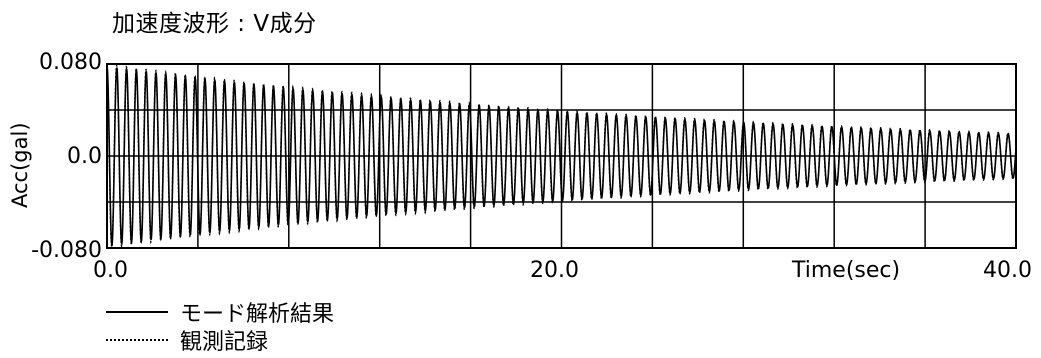 This screenshot has width=1041, height=358. What do you see at coordinates (110, 270) in the screenshot?
I see `x-tick-label-start: 0.0` at bounding box center [110, 270].